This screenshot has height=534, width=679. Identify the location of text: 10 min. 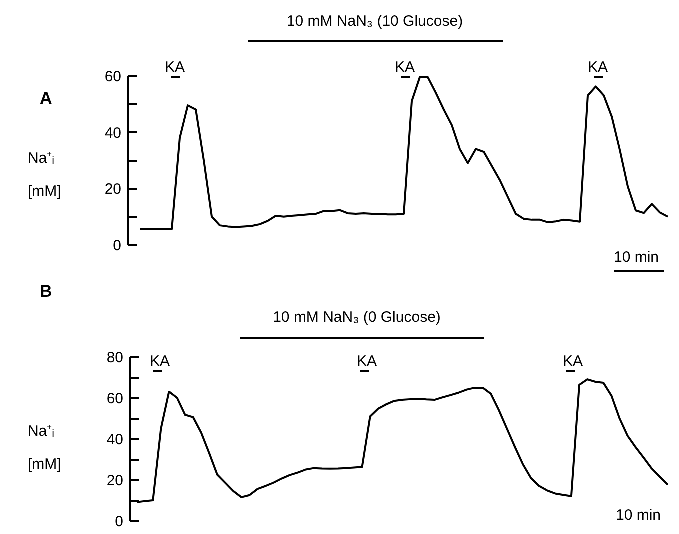
(637, 257).